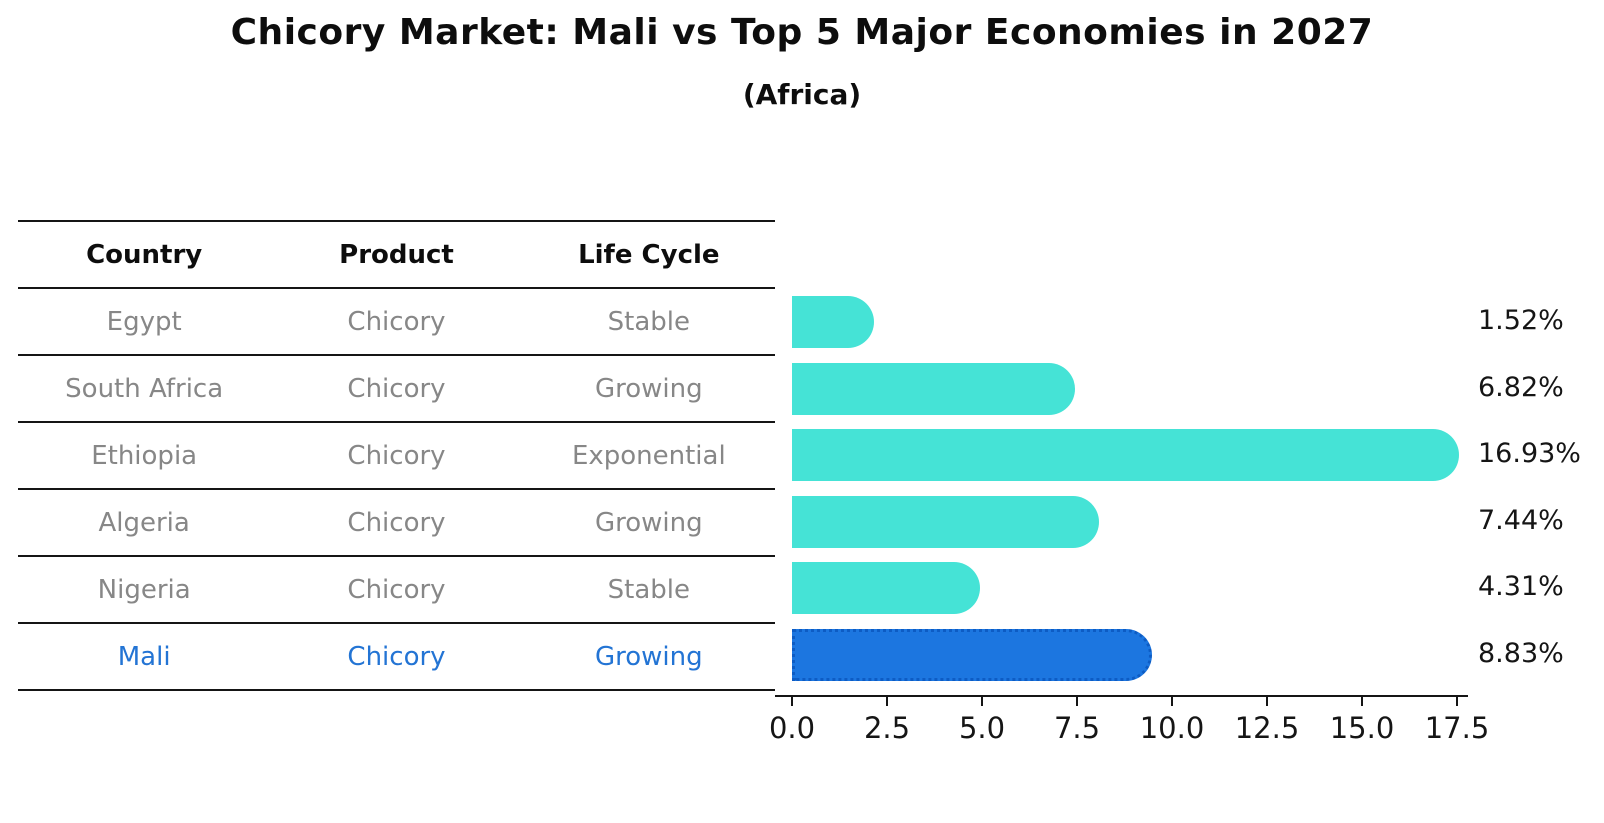 Image resolution: width=1604 pixels, height=823 pixels. I want to click on x-tick-label: 7.5, so click(1077, 728).